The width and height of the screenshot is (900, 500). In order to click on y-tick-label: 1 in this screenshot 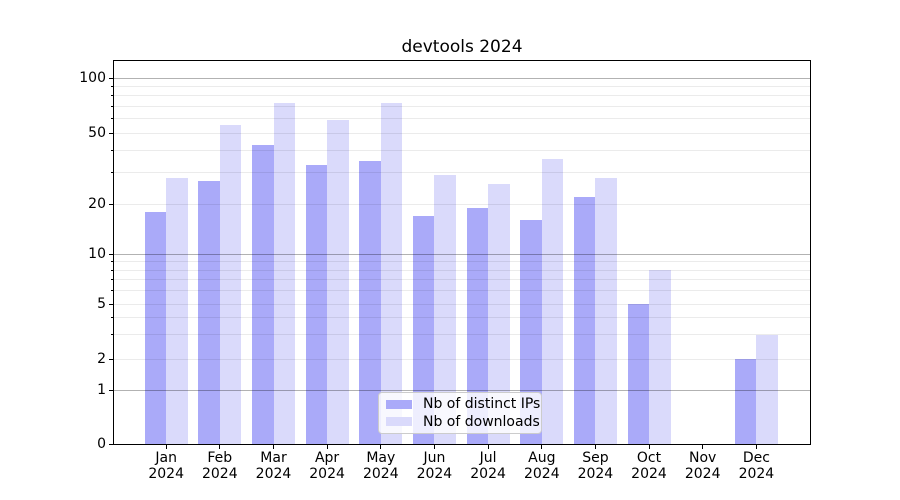, I will do `click(101, 390)`.